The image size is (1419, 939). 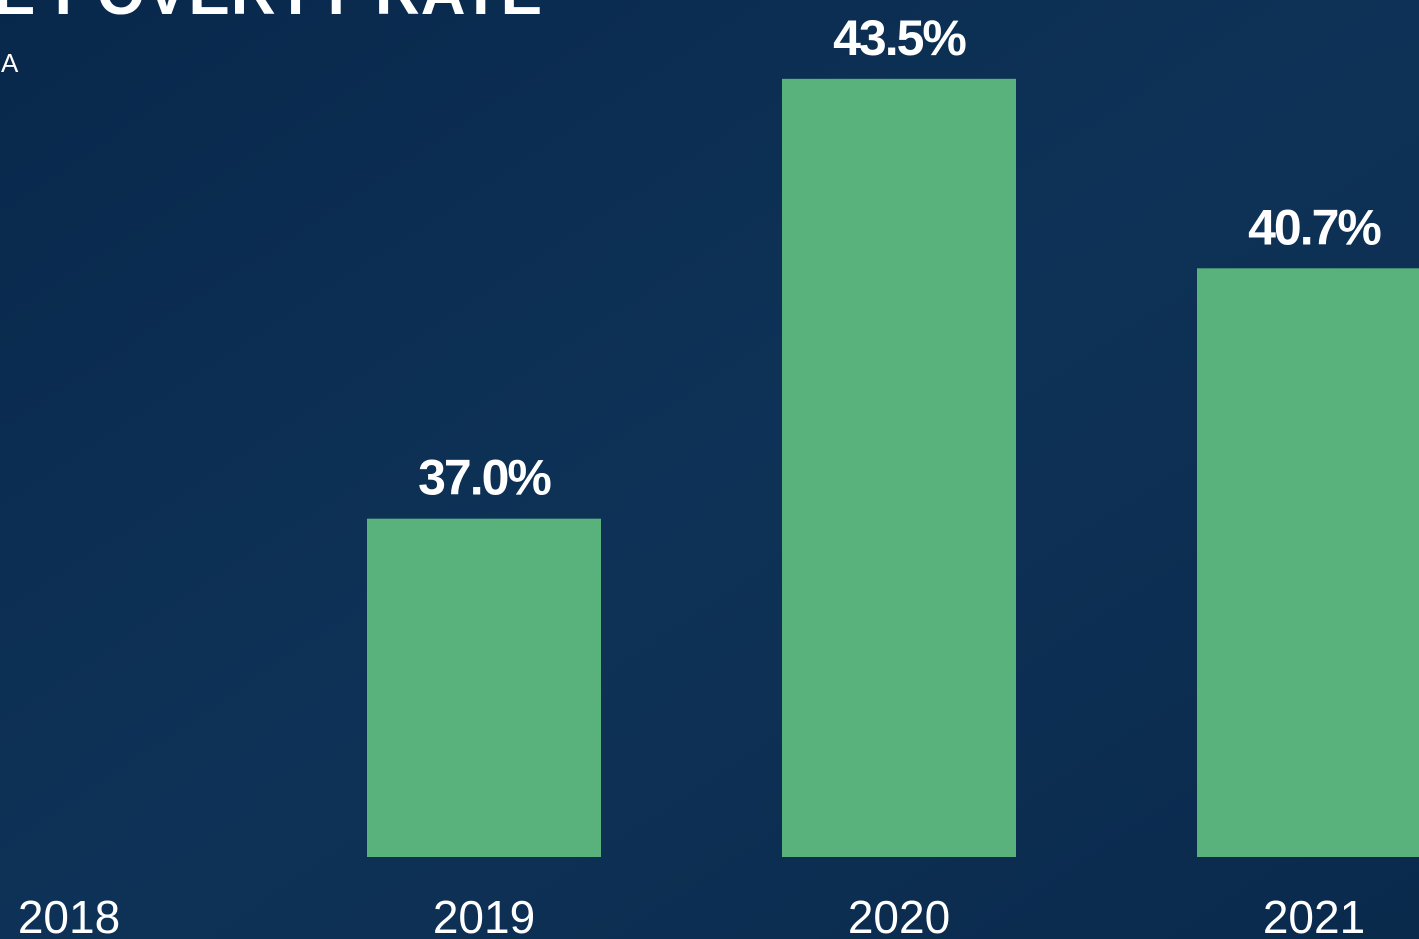 I want to click on data-label: 40.7%, so click(x=1314, y=227).